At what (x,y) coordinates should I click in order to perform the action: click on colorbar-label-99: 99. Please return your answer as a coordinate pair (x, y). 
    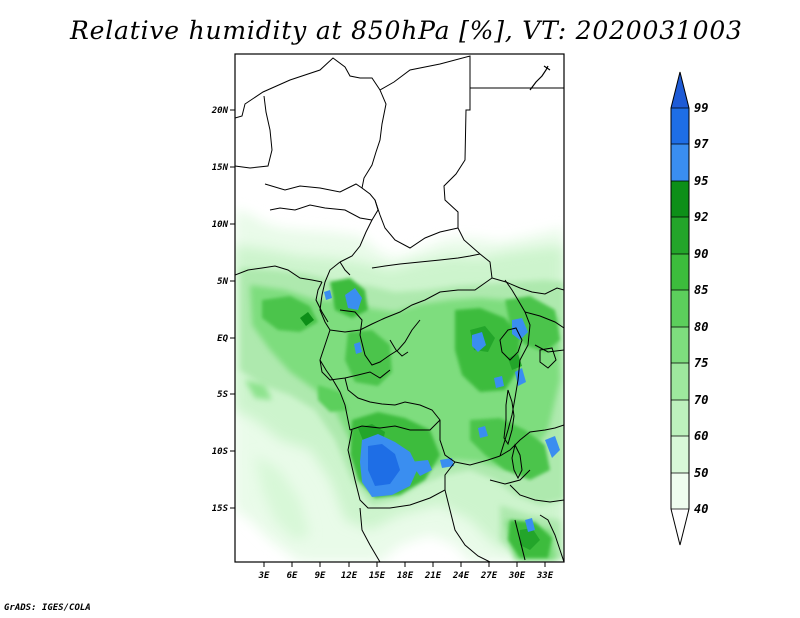
    Looking at the image, I should click on (701, 108).